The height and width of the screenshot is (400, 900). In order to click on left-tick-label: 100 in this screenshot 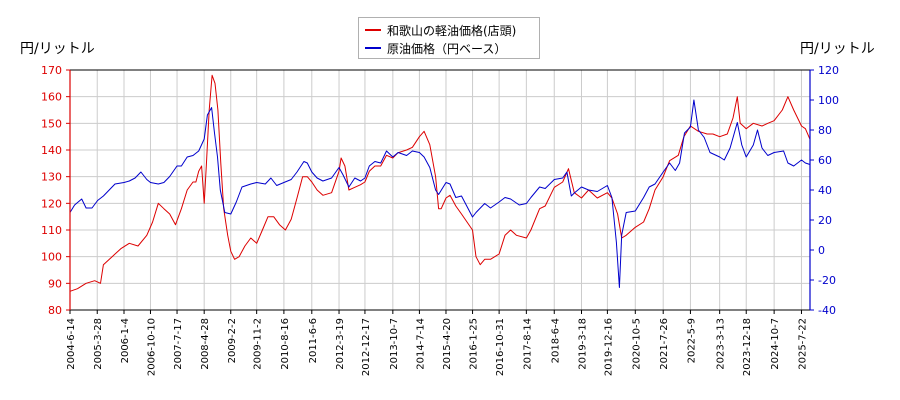, I will do `click(51, 257)`.